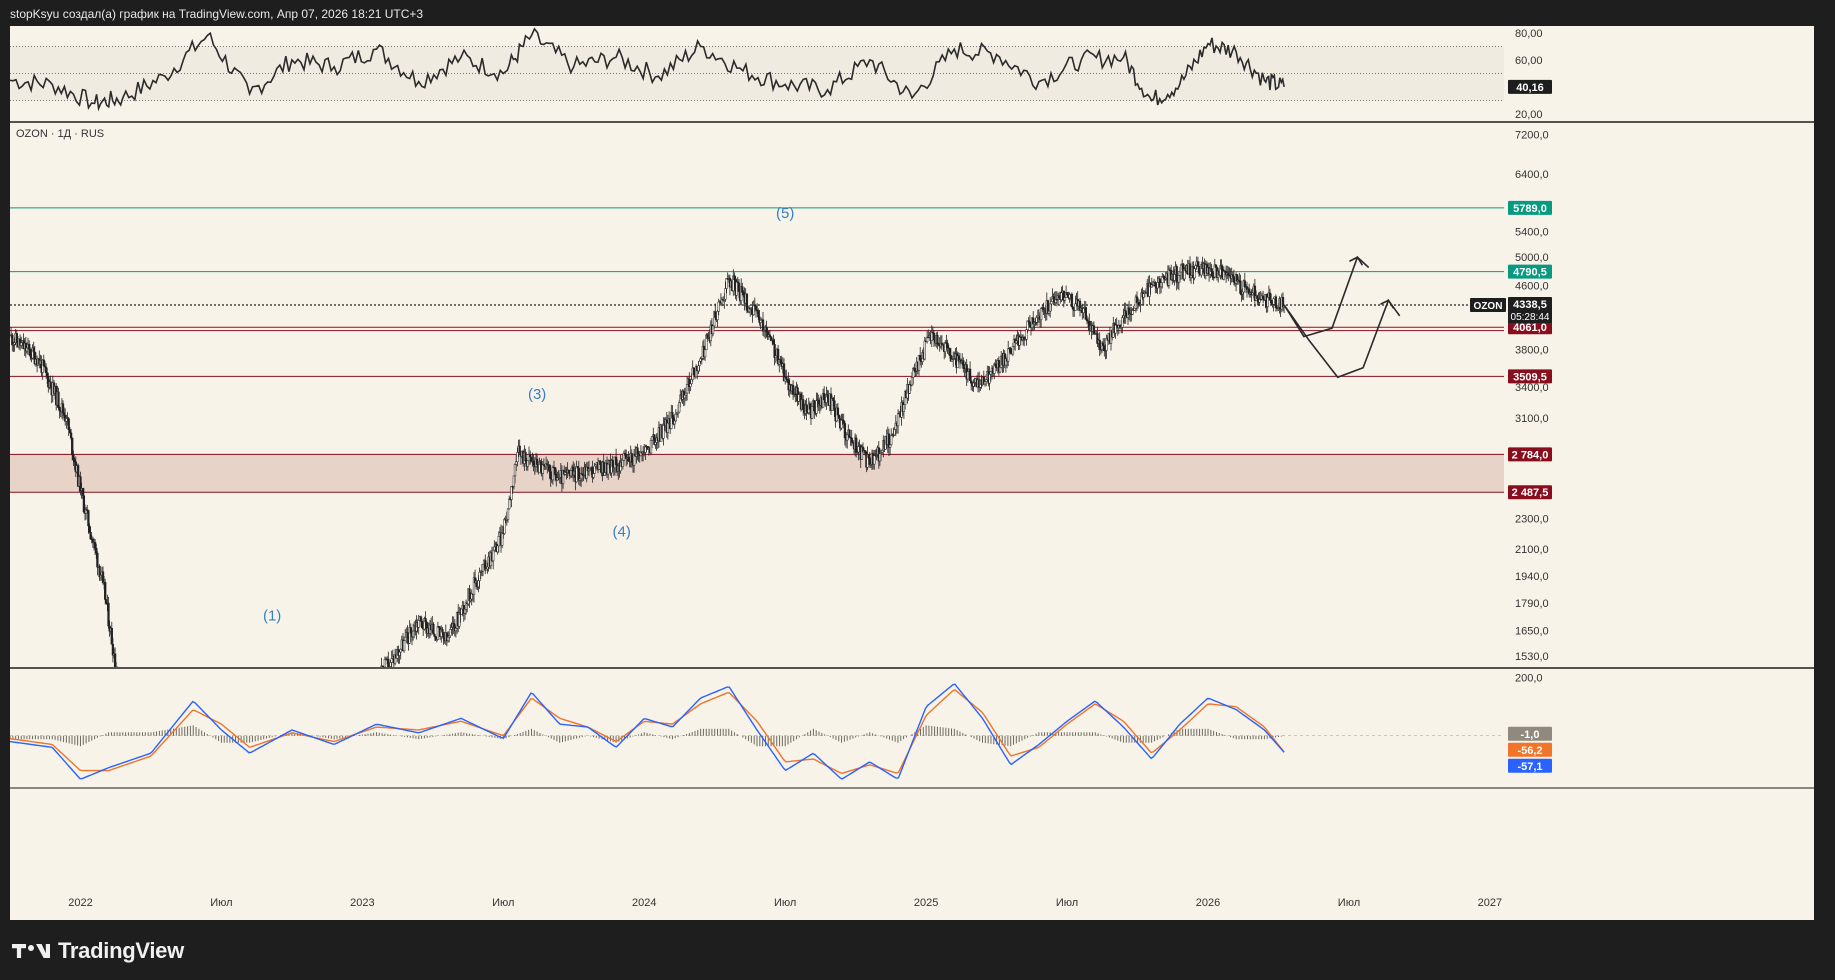 The width and height of the screenshot is (1835, 980). I want to click on time-axis-label: 2022, so click(80, 903).